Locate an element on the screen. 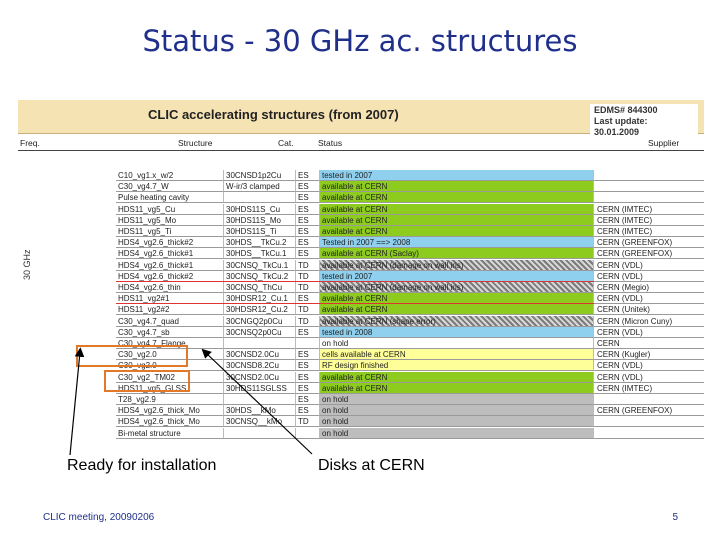 The image size is (720, 540). structure-id: 30HDS__kMo is located at coordinates (260, 411).